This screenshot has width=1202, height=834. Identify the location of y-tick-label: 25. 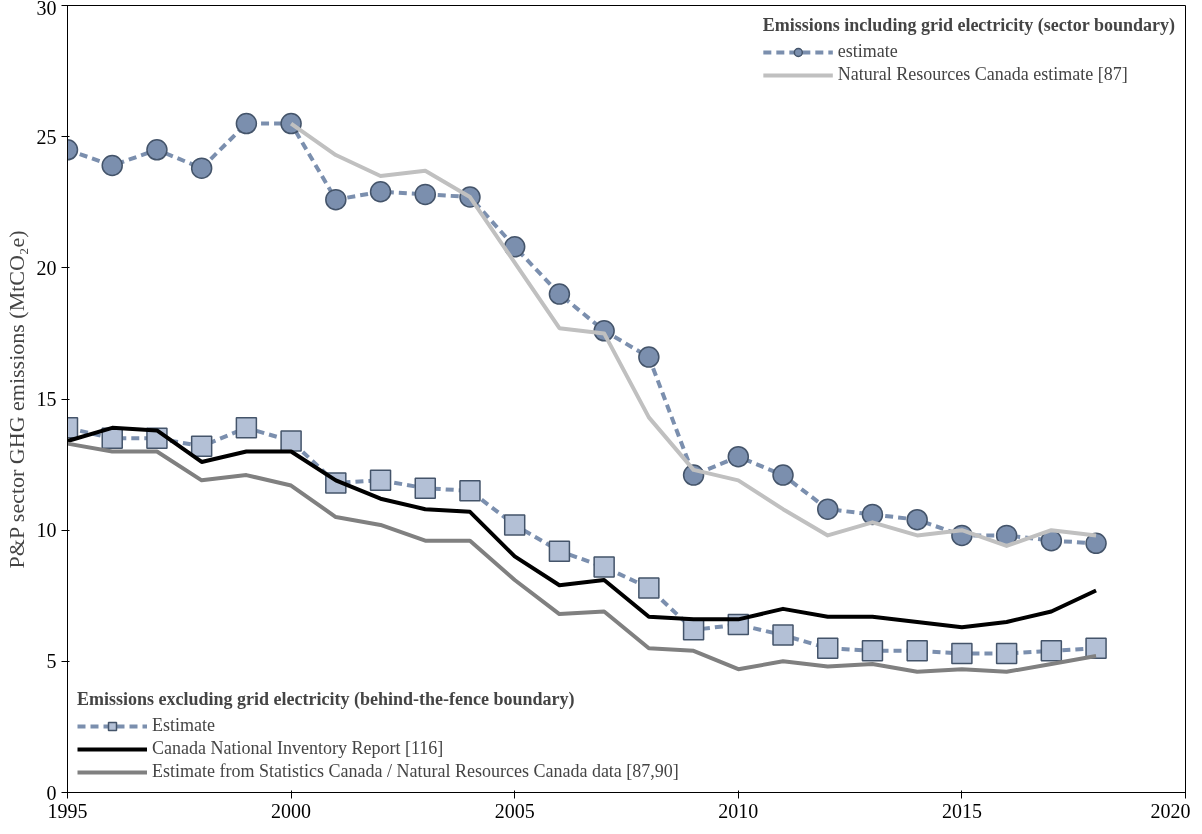
(46, 136).